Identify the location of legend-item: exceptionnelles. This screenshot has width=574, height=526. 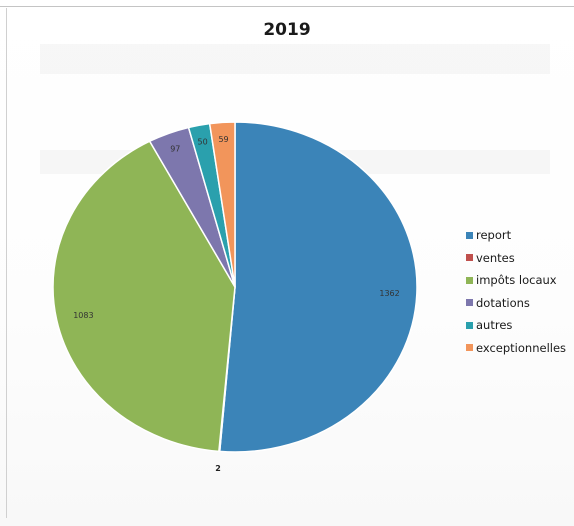
(516, 348).